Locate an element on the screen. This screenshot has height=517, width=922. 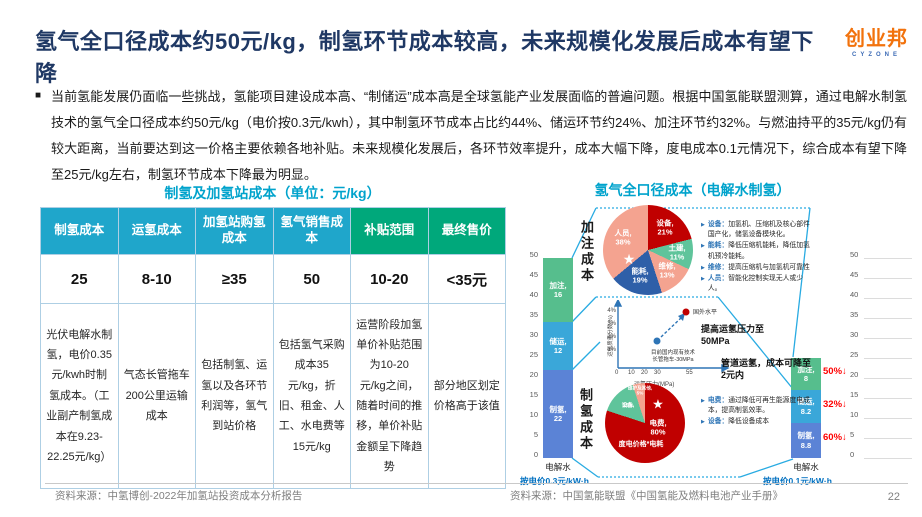
bar-segment-production: 制氢, 22 is located at coordinates (558, 414).